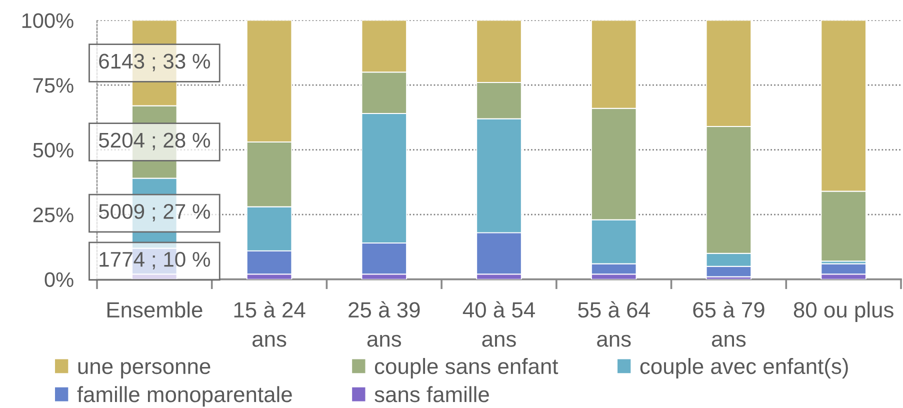  What do you see at coordinates (154, 141) in the screenshot?
I see `data-label: 5204 ; 28 %` at bounding box center [154, 141].